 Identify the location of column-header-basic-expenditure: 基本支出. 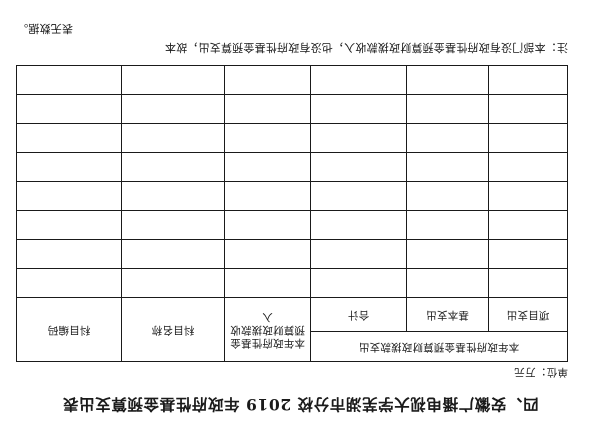
(447, 314).